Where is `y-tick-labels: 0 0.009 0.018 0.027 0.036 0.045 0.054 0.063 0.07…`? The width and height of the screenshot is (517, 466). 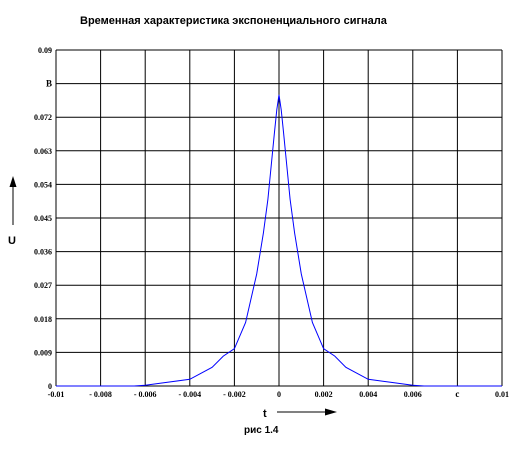
y-tick-labels: 0 0.009 0.018 0.027 0.036 0.045 0.054 0.063 0.07… is located at coordinates (43, 218).